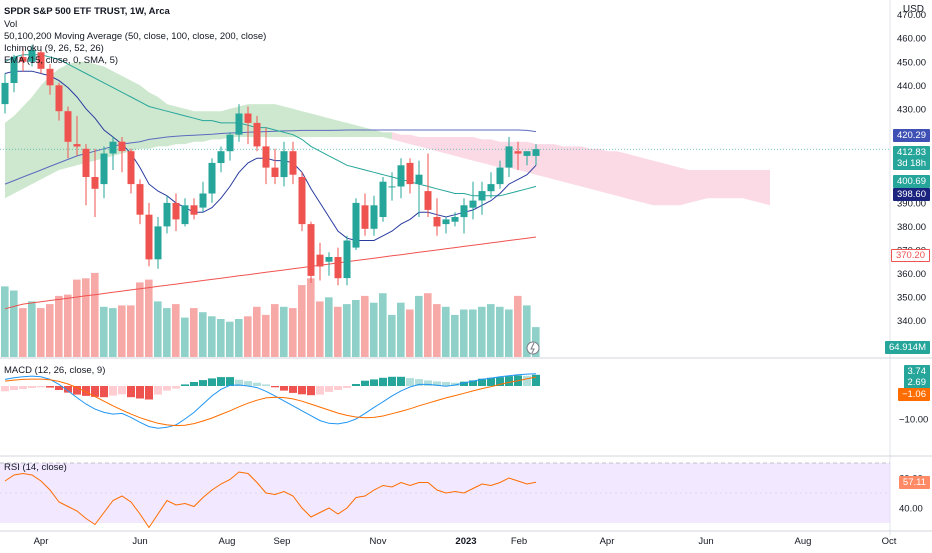  I want to click on legend-volume: Vol, so click(11, 24).